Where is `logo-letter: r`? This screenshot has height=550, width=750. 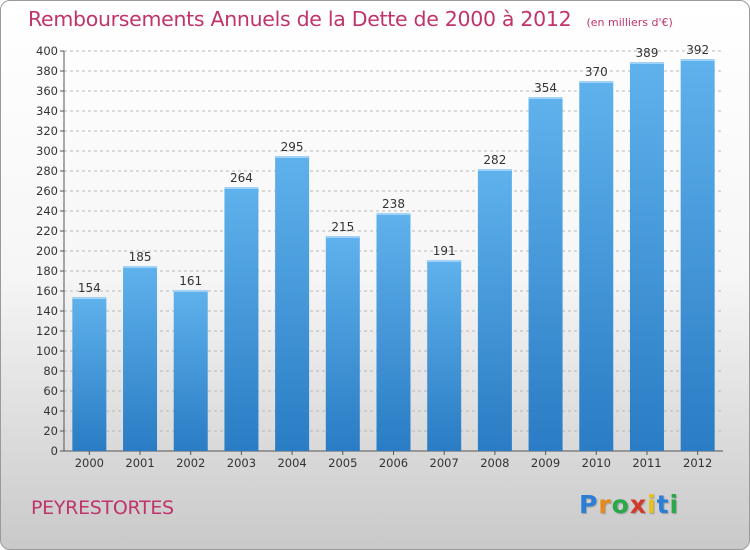 logo-letter: r is located at coordinates (605, 504).